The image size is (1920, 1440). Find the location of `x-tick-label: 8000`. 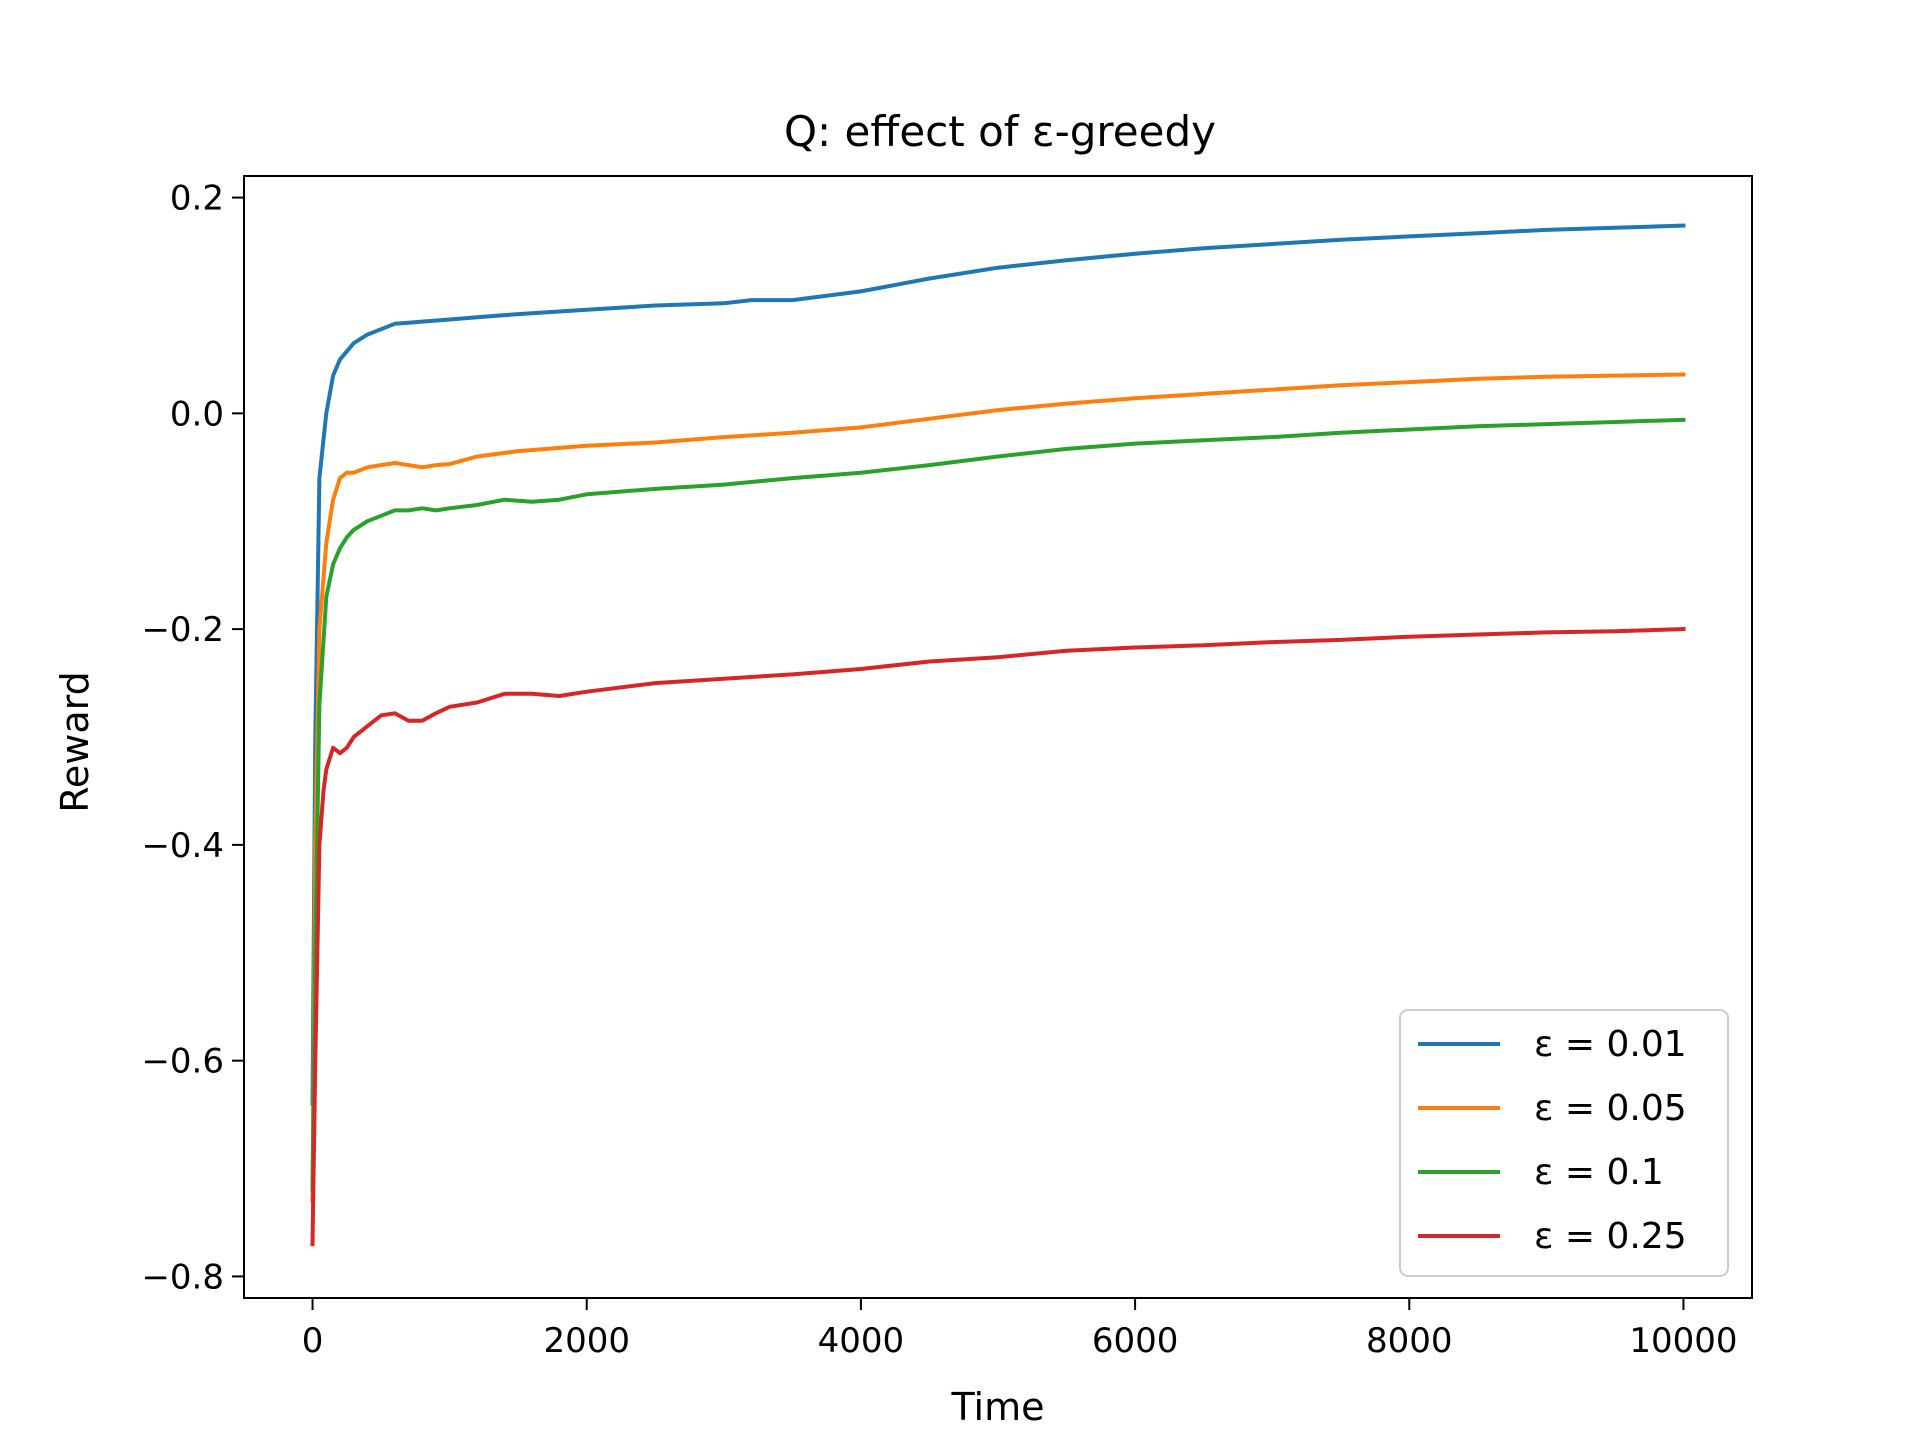

x-tick-label: 8000 is located at coordinates (1409, 1341).